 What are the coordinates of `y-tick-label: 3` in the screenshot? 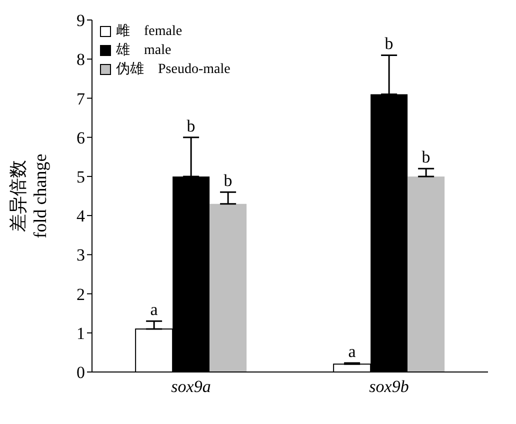 It's located at (80, 255).